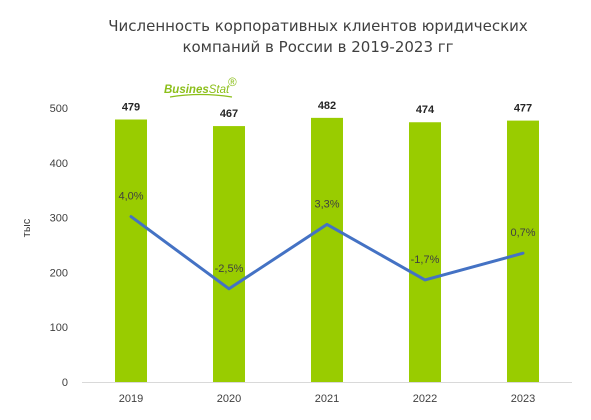 Image resolution: width=591 pixels, height=420 pixels. I want to click on x-axis-ticks: 2019 2020 2021 2022 2023, so click(327, 399).